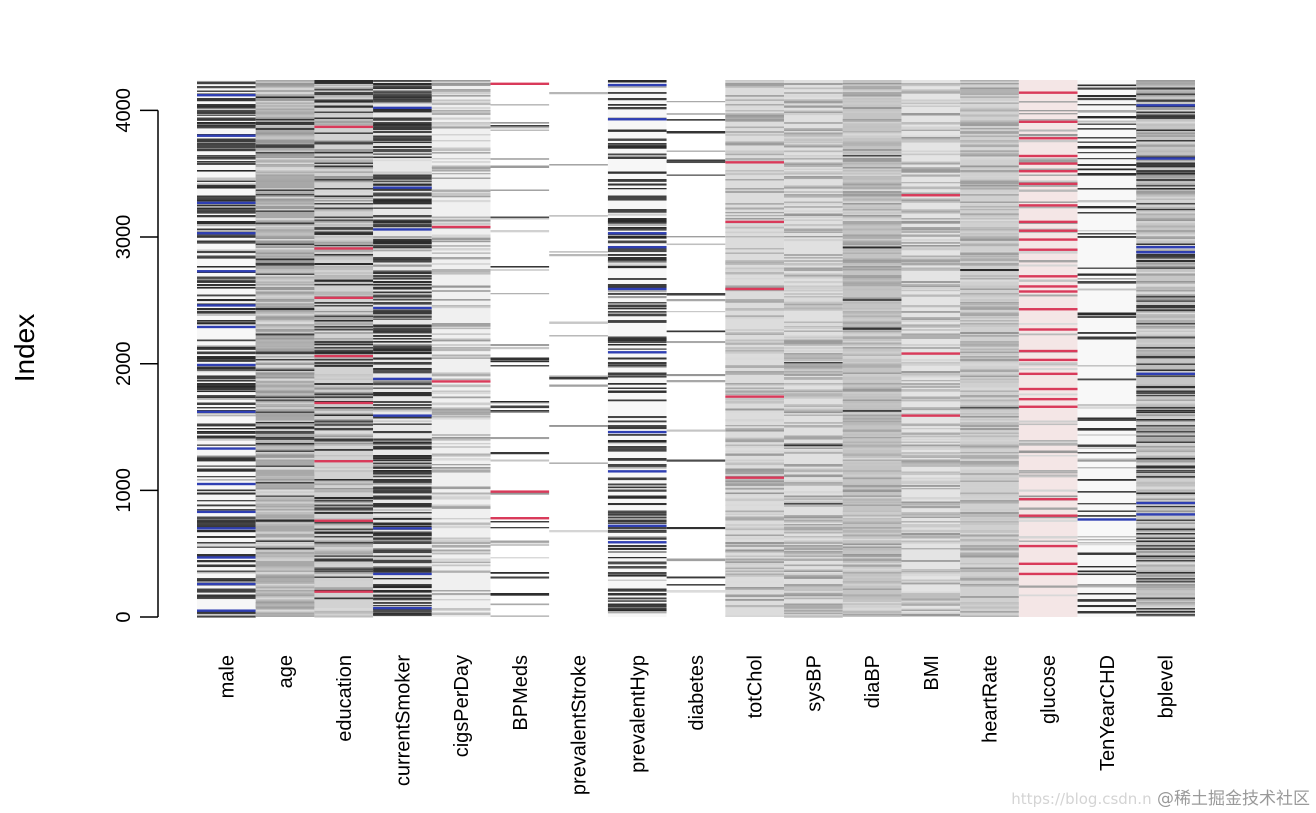 The height and width of the screenshot is (813, 1316). What do you see at coordinates (462, 706) in the screenshot?
I see `column-label: cigsPerDay` at bounding box center [462, 706].